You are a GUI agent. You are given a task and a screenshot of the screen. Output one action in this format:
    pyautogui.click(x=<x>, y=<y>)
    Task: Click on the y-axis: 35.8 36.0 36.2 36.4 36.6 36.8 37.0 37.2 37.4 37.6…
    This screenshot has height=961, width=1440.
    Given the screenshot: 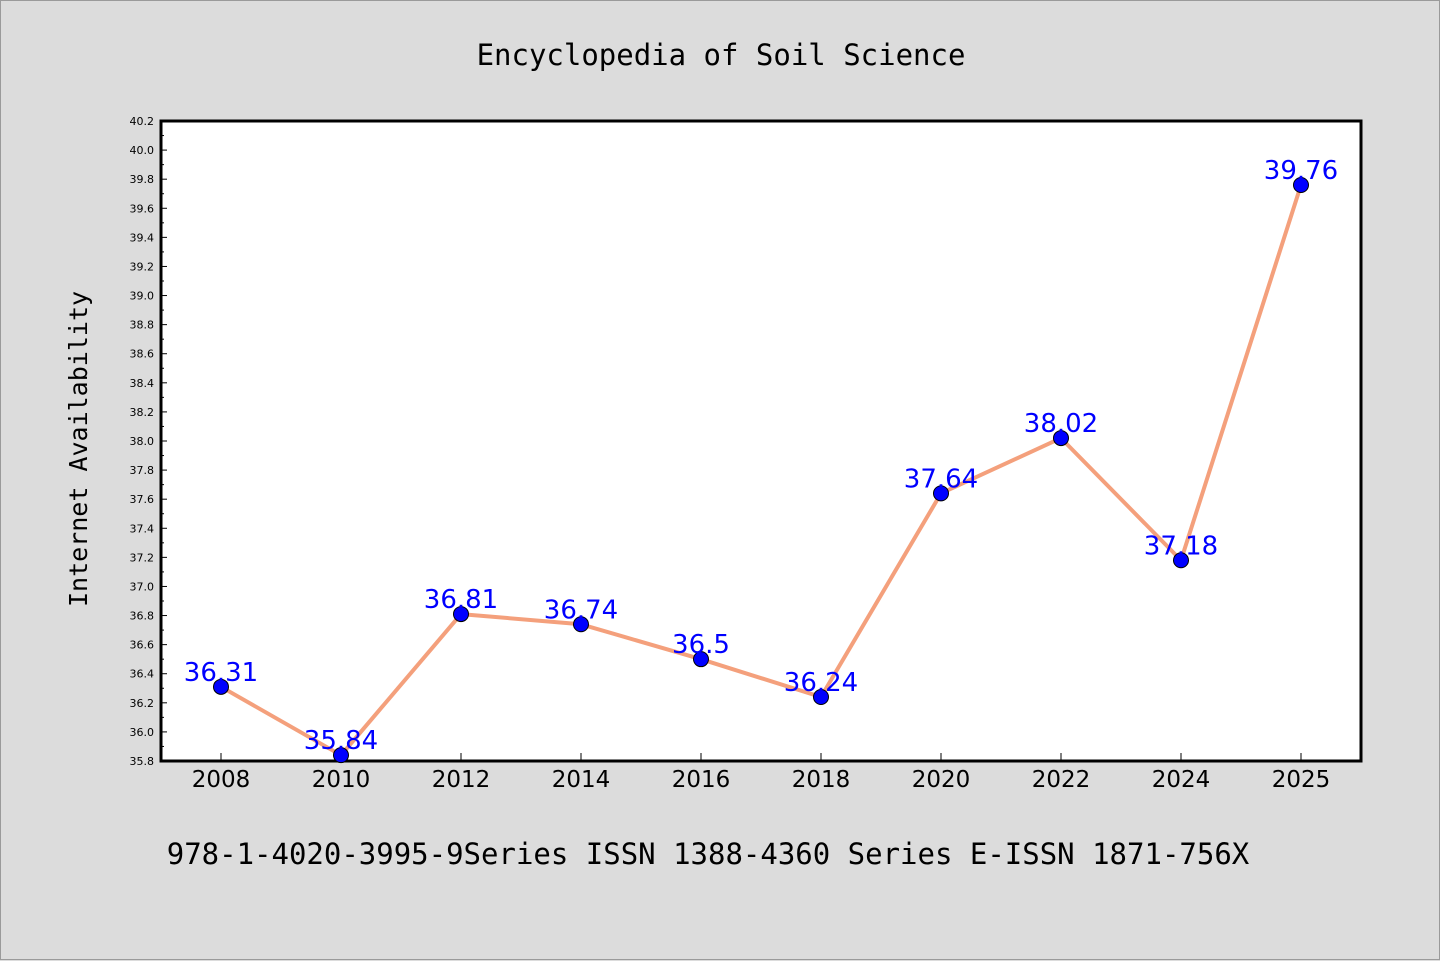 What is the action you would take?
    pyautogui.click(x=148, y=441)
    